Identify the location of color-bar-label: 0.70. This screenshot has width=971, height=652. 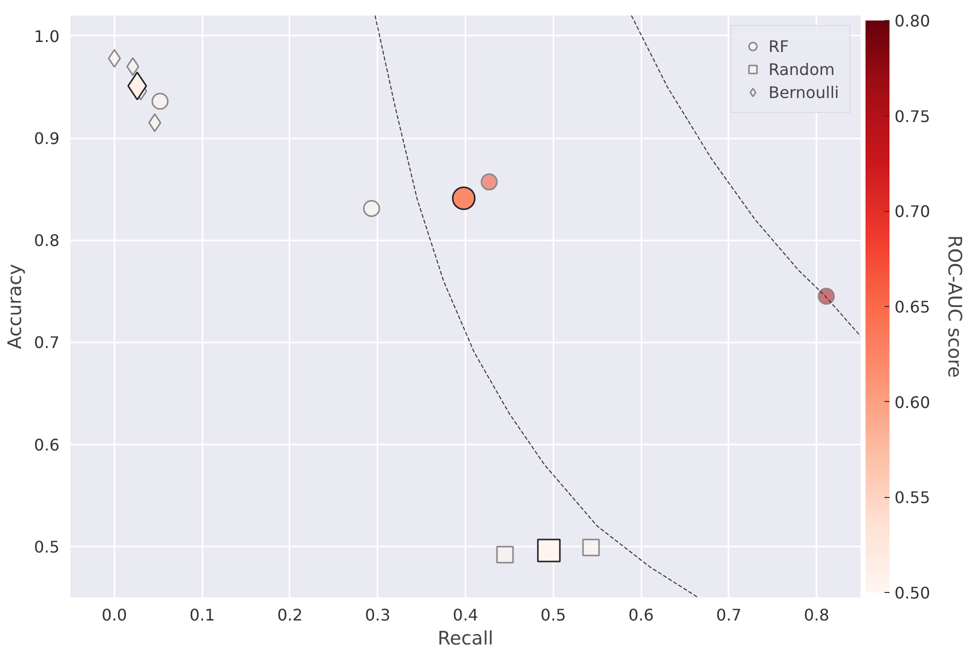
(912, 212).